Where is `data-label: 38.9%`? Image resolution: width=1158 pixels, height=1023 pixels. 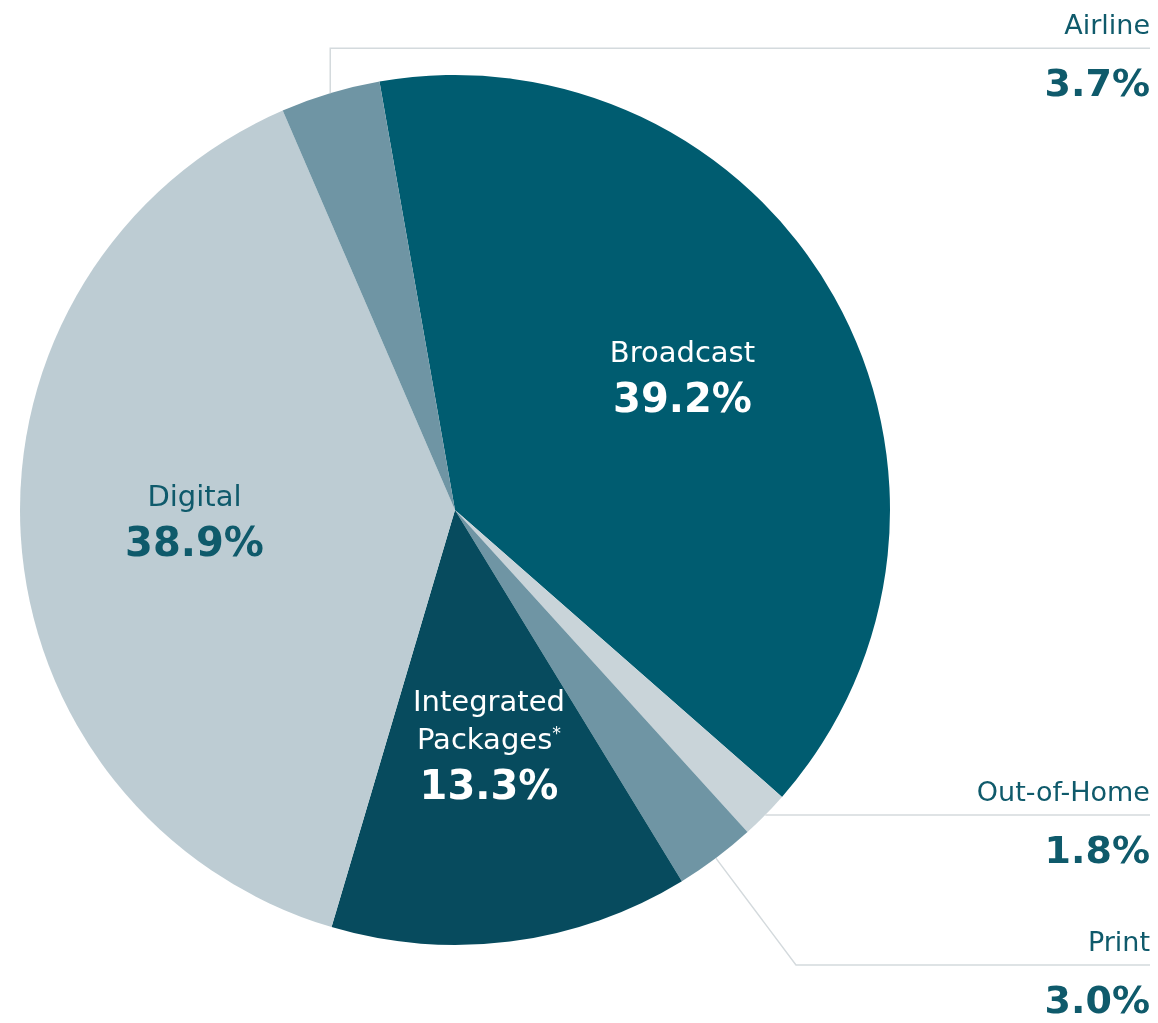
data-label: 38.9% is located at coordinates (194, 541).